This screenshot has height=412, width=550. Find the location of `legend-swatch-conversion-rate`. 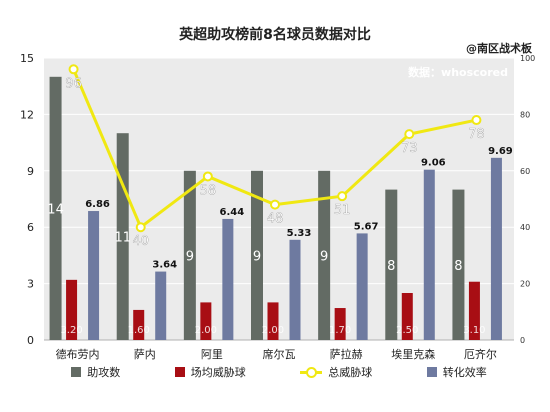

legend-swatch-conversion-rate is located at coordinates (431, 372).